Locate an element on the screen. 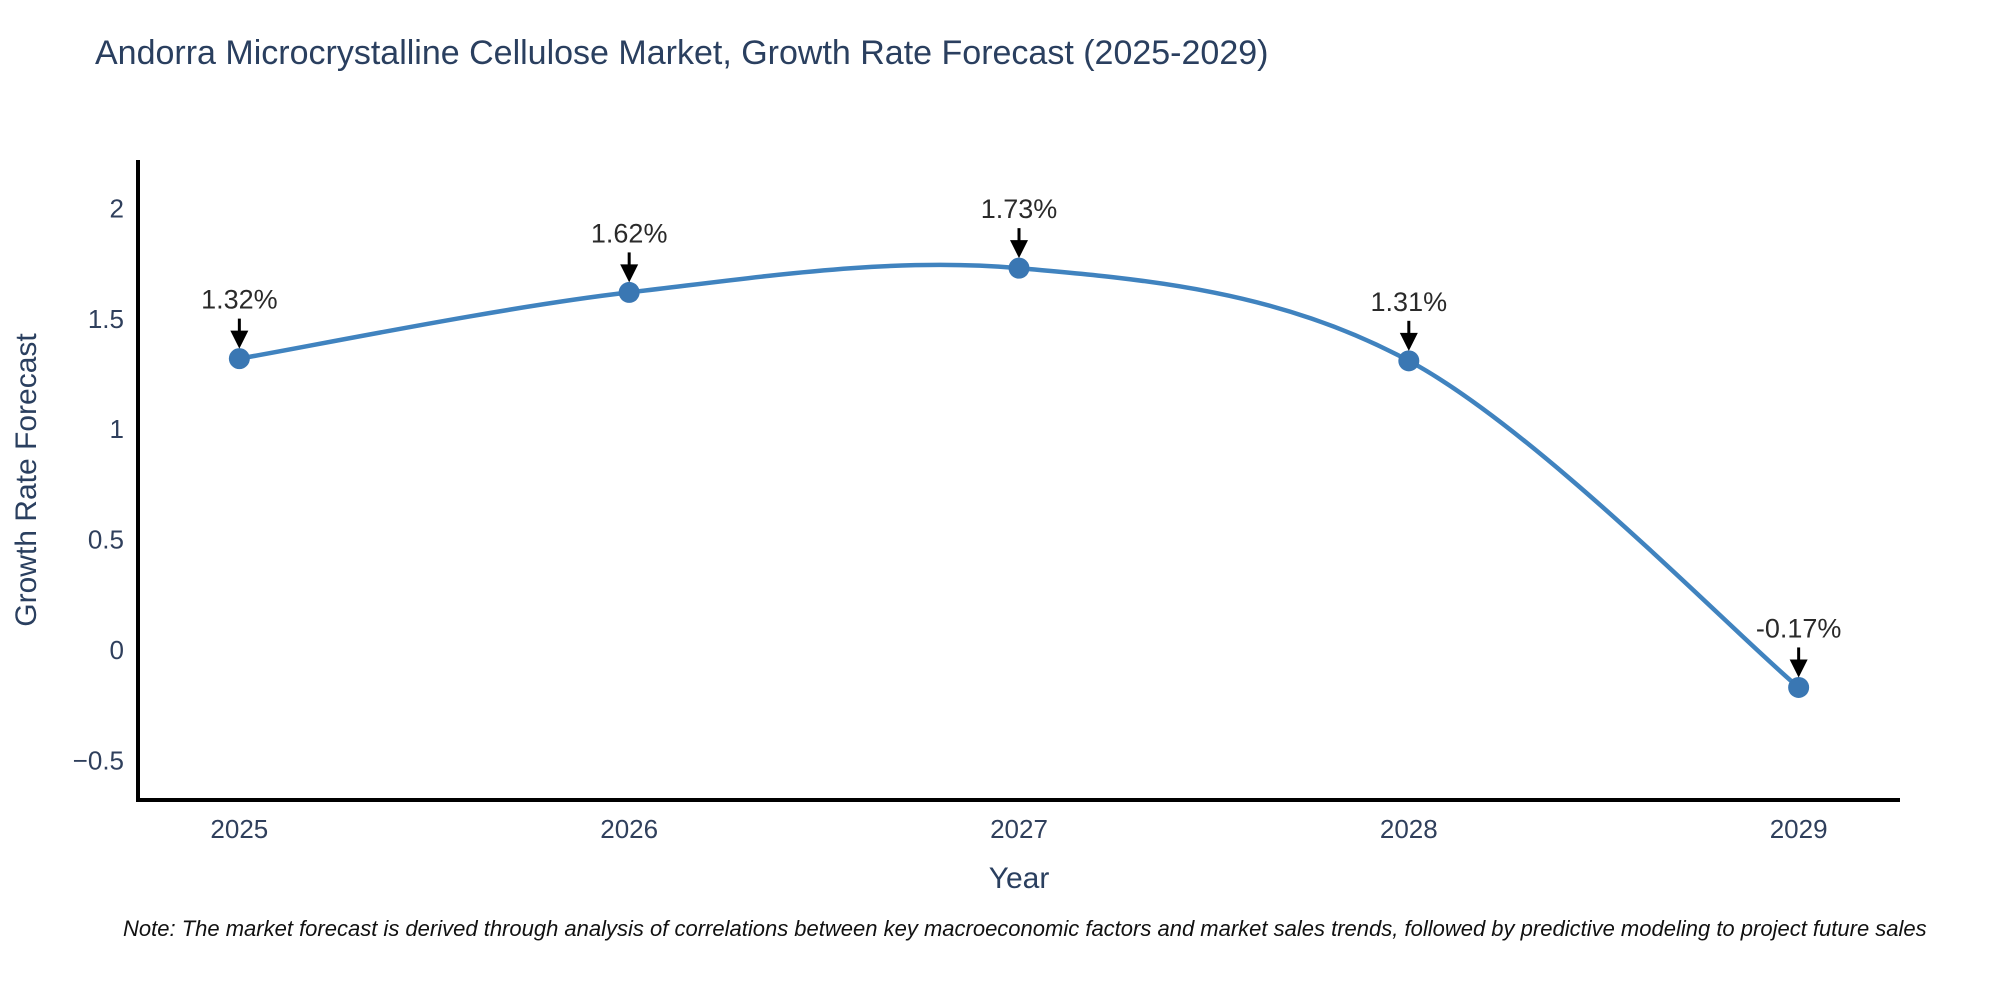  y-tick-label: 2 is located at coordinates (117, 209).